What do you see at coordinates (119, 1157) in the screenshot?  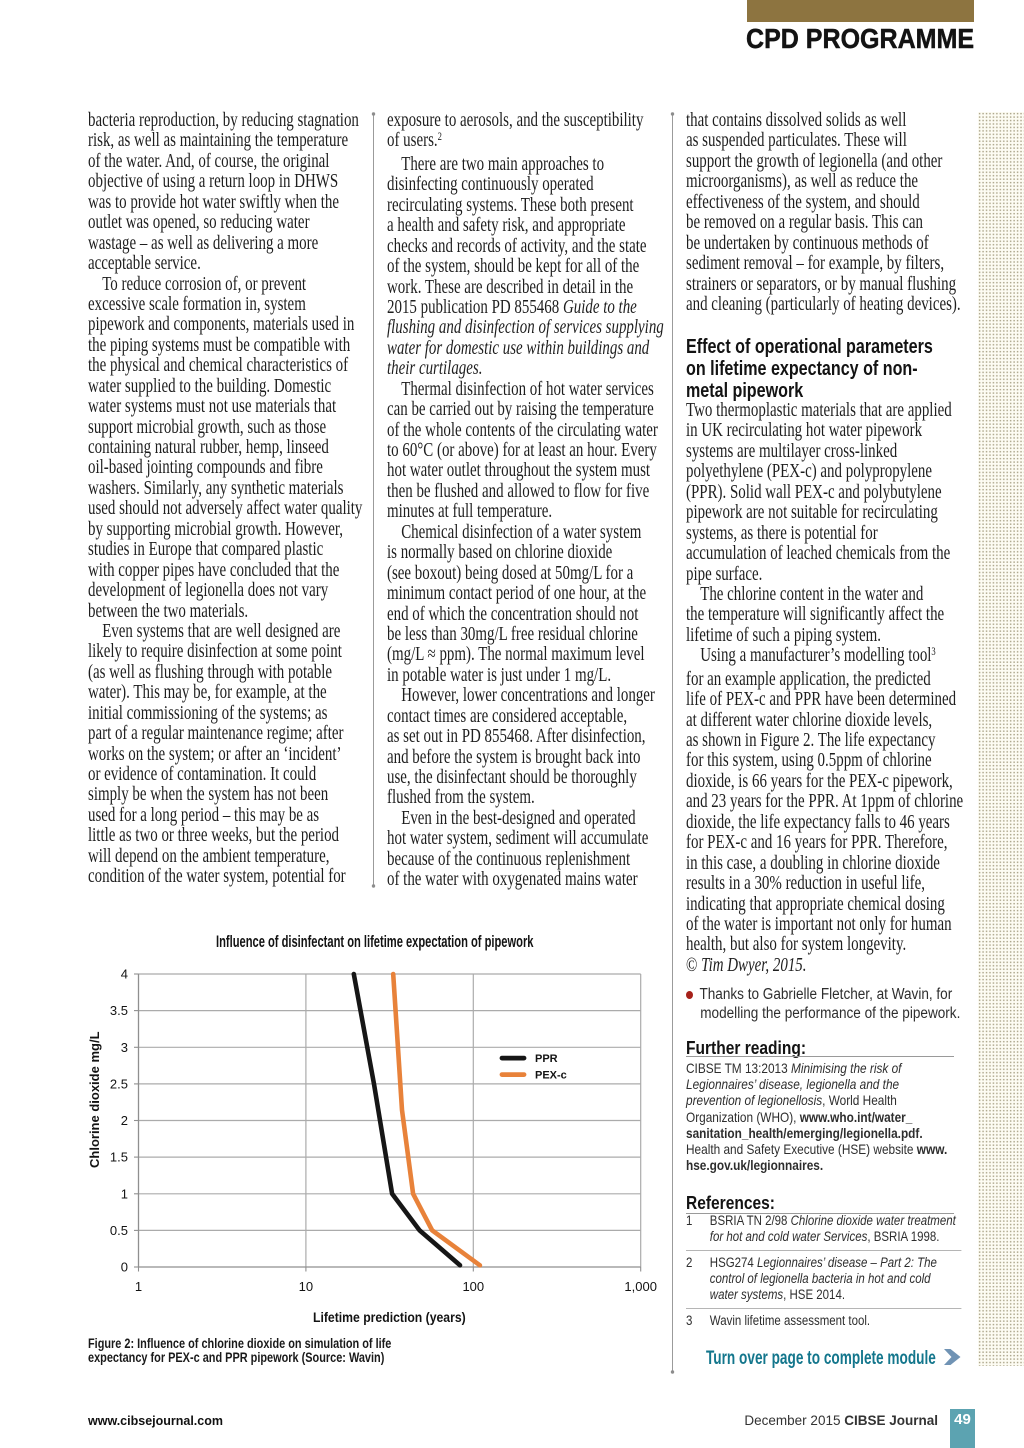 I see `svg-text: 1.5` at bounding box center [119, 1157].